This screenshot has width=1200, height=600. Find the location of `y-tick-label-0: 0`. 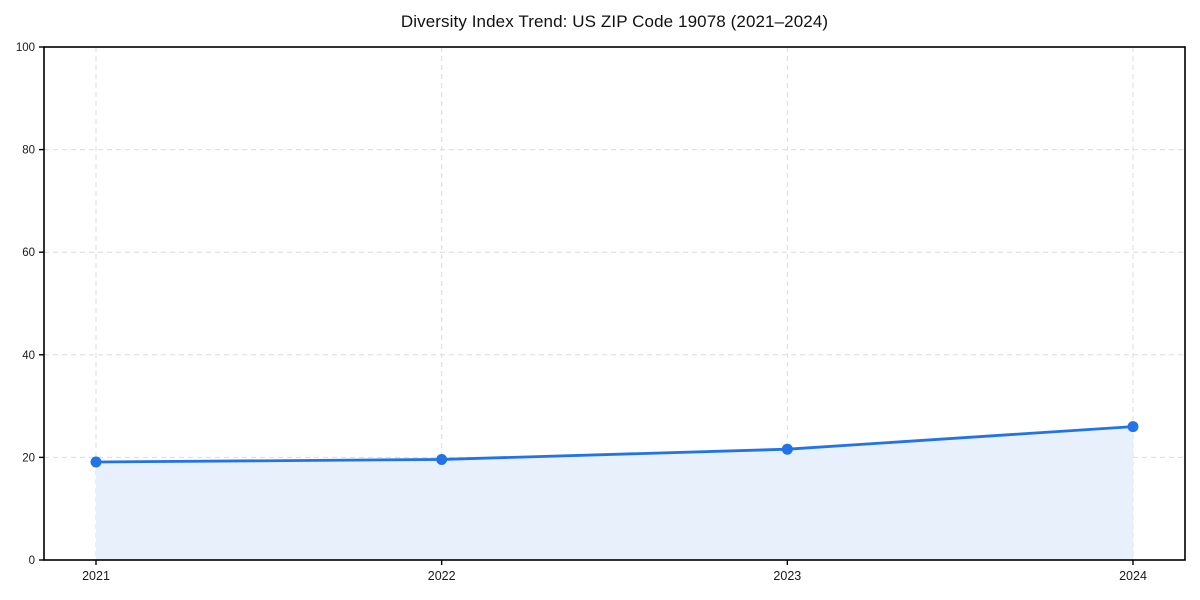

y-tick-label-0: 0 is located at coordinates (32, 561).